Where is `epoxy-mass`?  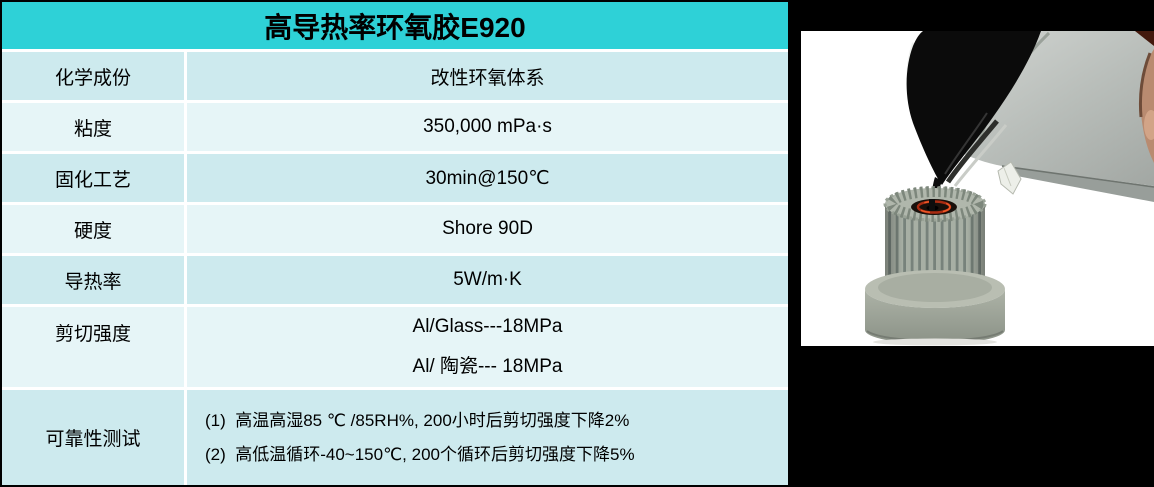
epoxy-mass is located at coordinates (973, 109).